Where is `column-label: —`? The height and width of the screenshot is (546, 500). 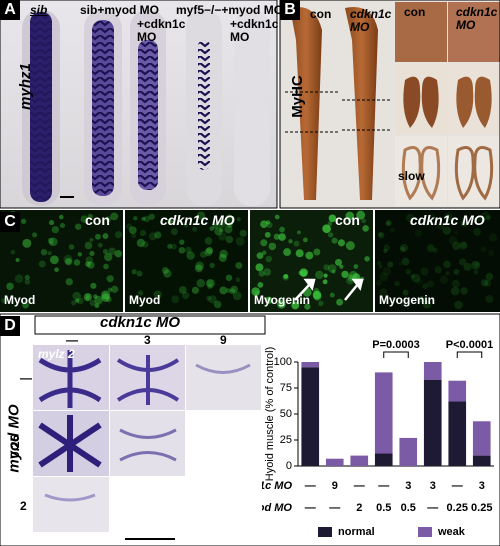
column-label: — is located at coordinates (72, 340).